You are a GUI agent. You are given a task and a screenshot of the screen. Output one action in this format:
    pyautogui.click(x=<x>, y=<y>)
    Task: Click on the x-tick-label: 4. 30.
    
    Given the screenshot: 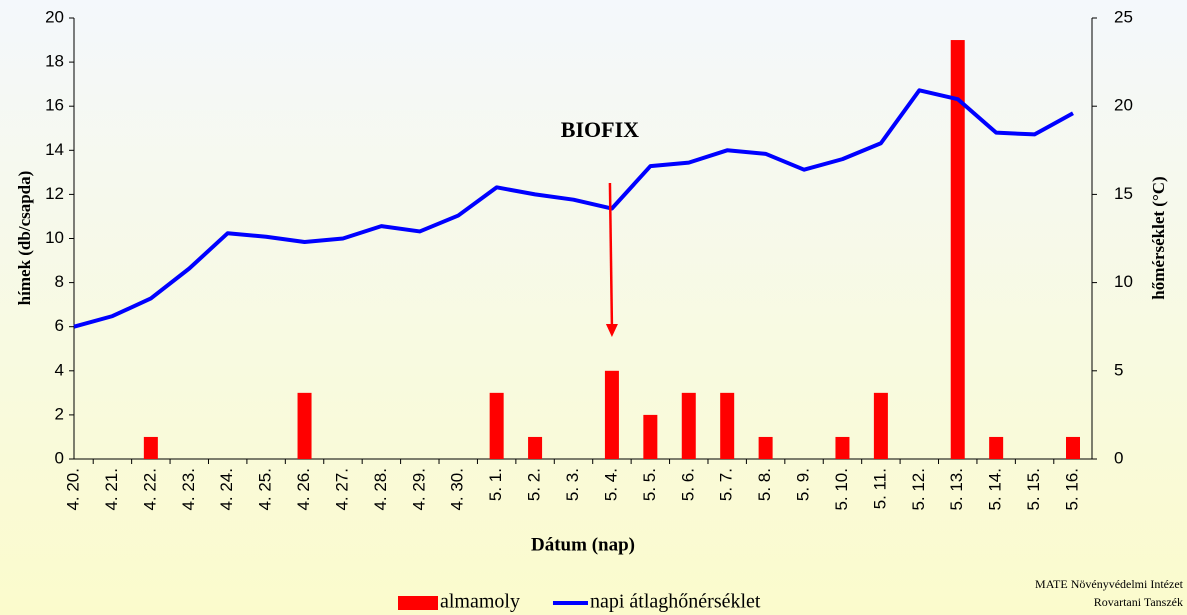 What is the action you would take?
    pyautogui.click(x=457, y=489)
    